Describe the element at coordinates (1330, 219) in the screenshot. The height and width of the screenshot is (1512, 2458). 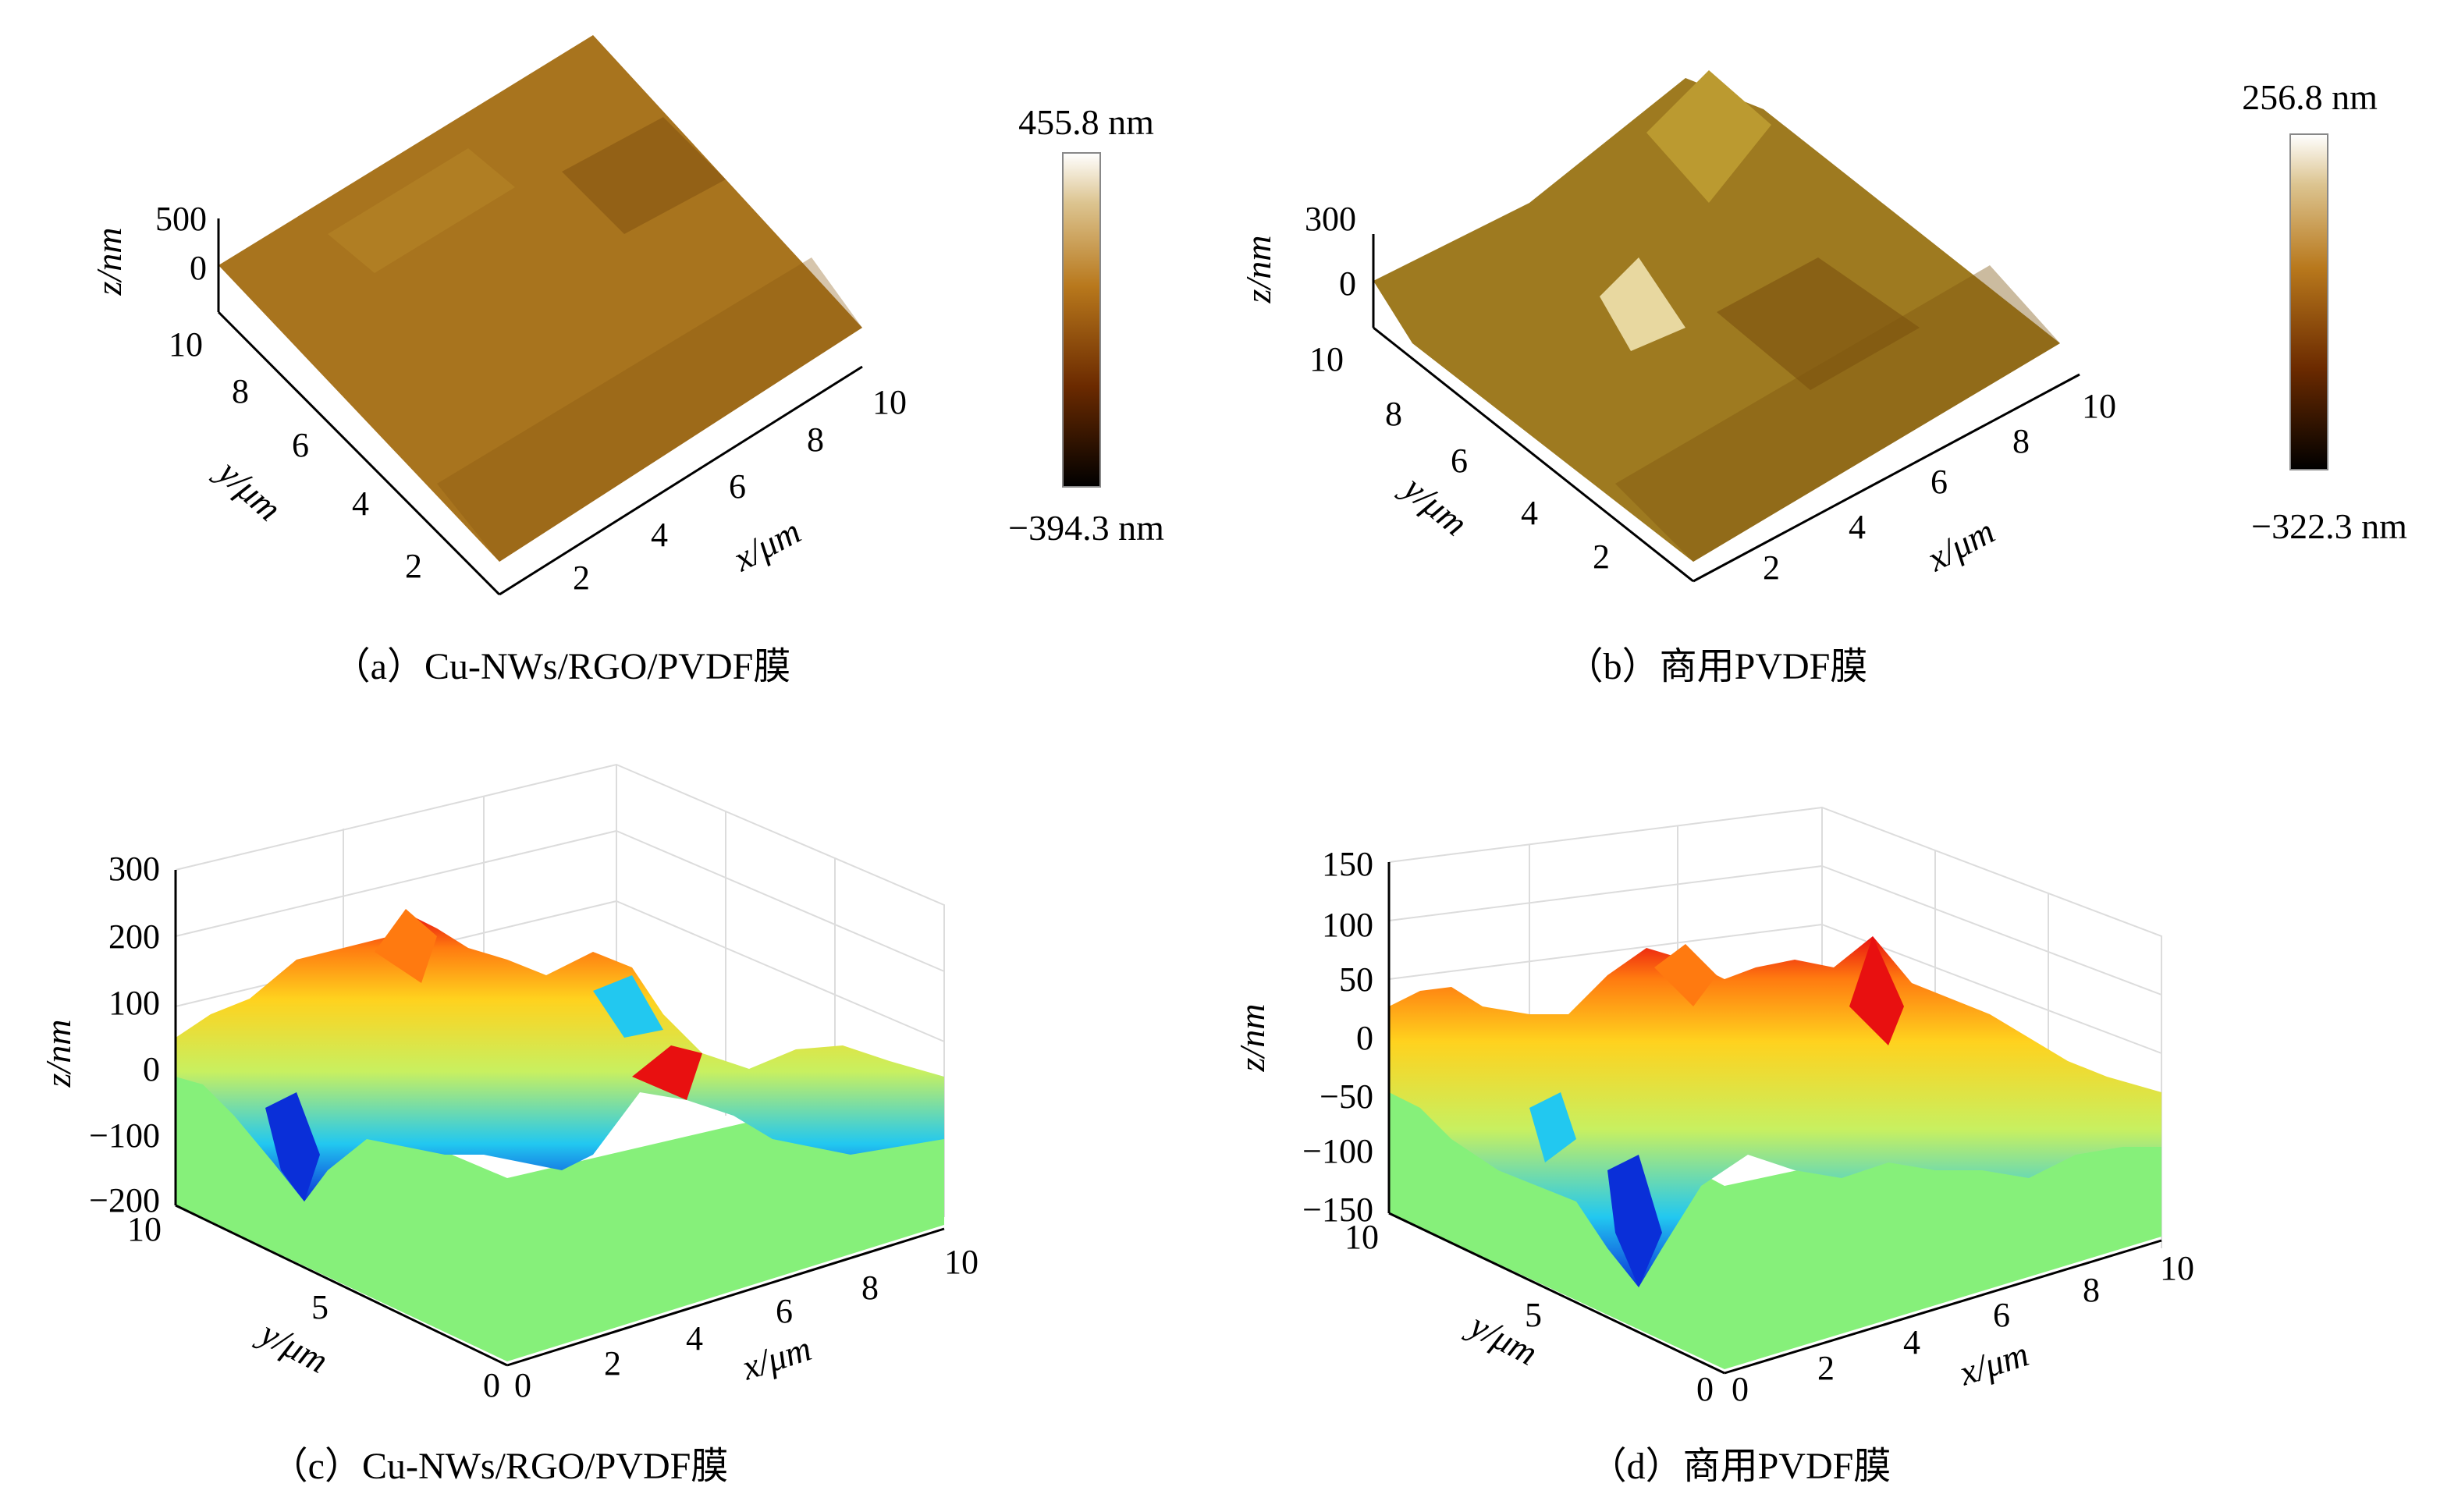
I see `z-tick-b-300: 300` at that location.